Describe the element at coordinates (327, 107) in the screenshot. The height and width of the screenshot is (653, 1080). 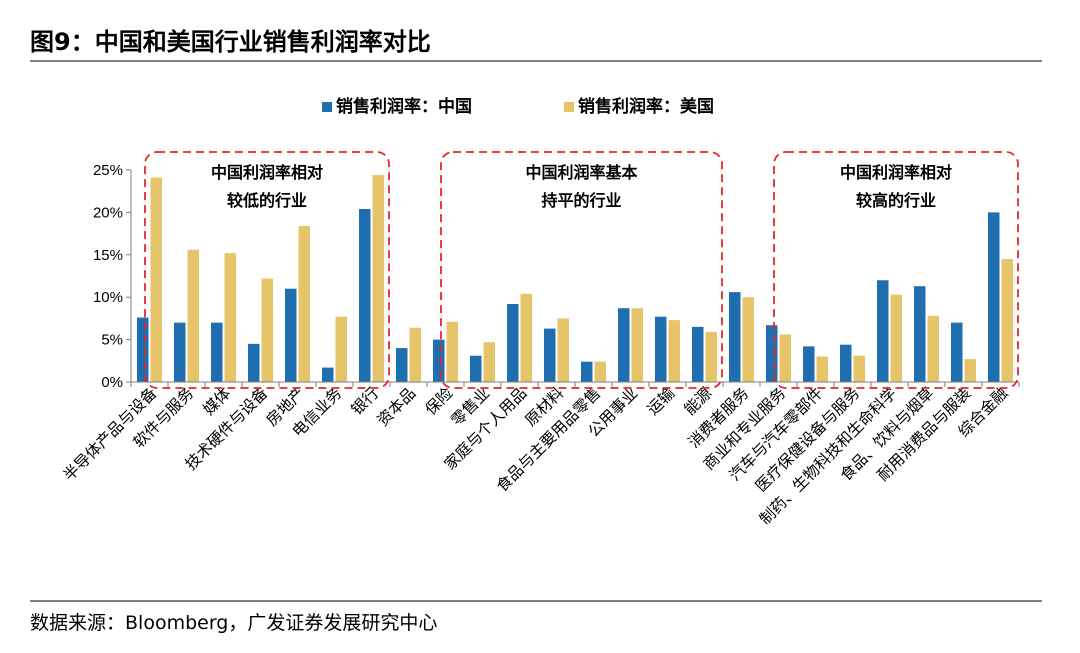
I see `legend-swatch-china` at that location.